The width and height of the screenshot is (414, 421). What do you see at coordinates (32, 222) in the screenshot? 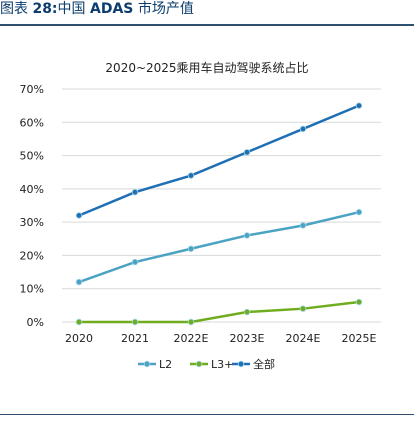
I see `y-tick-label: 30%` at bounding box center [32, 222].